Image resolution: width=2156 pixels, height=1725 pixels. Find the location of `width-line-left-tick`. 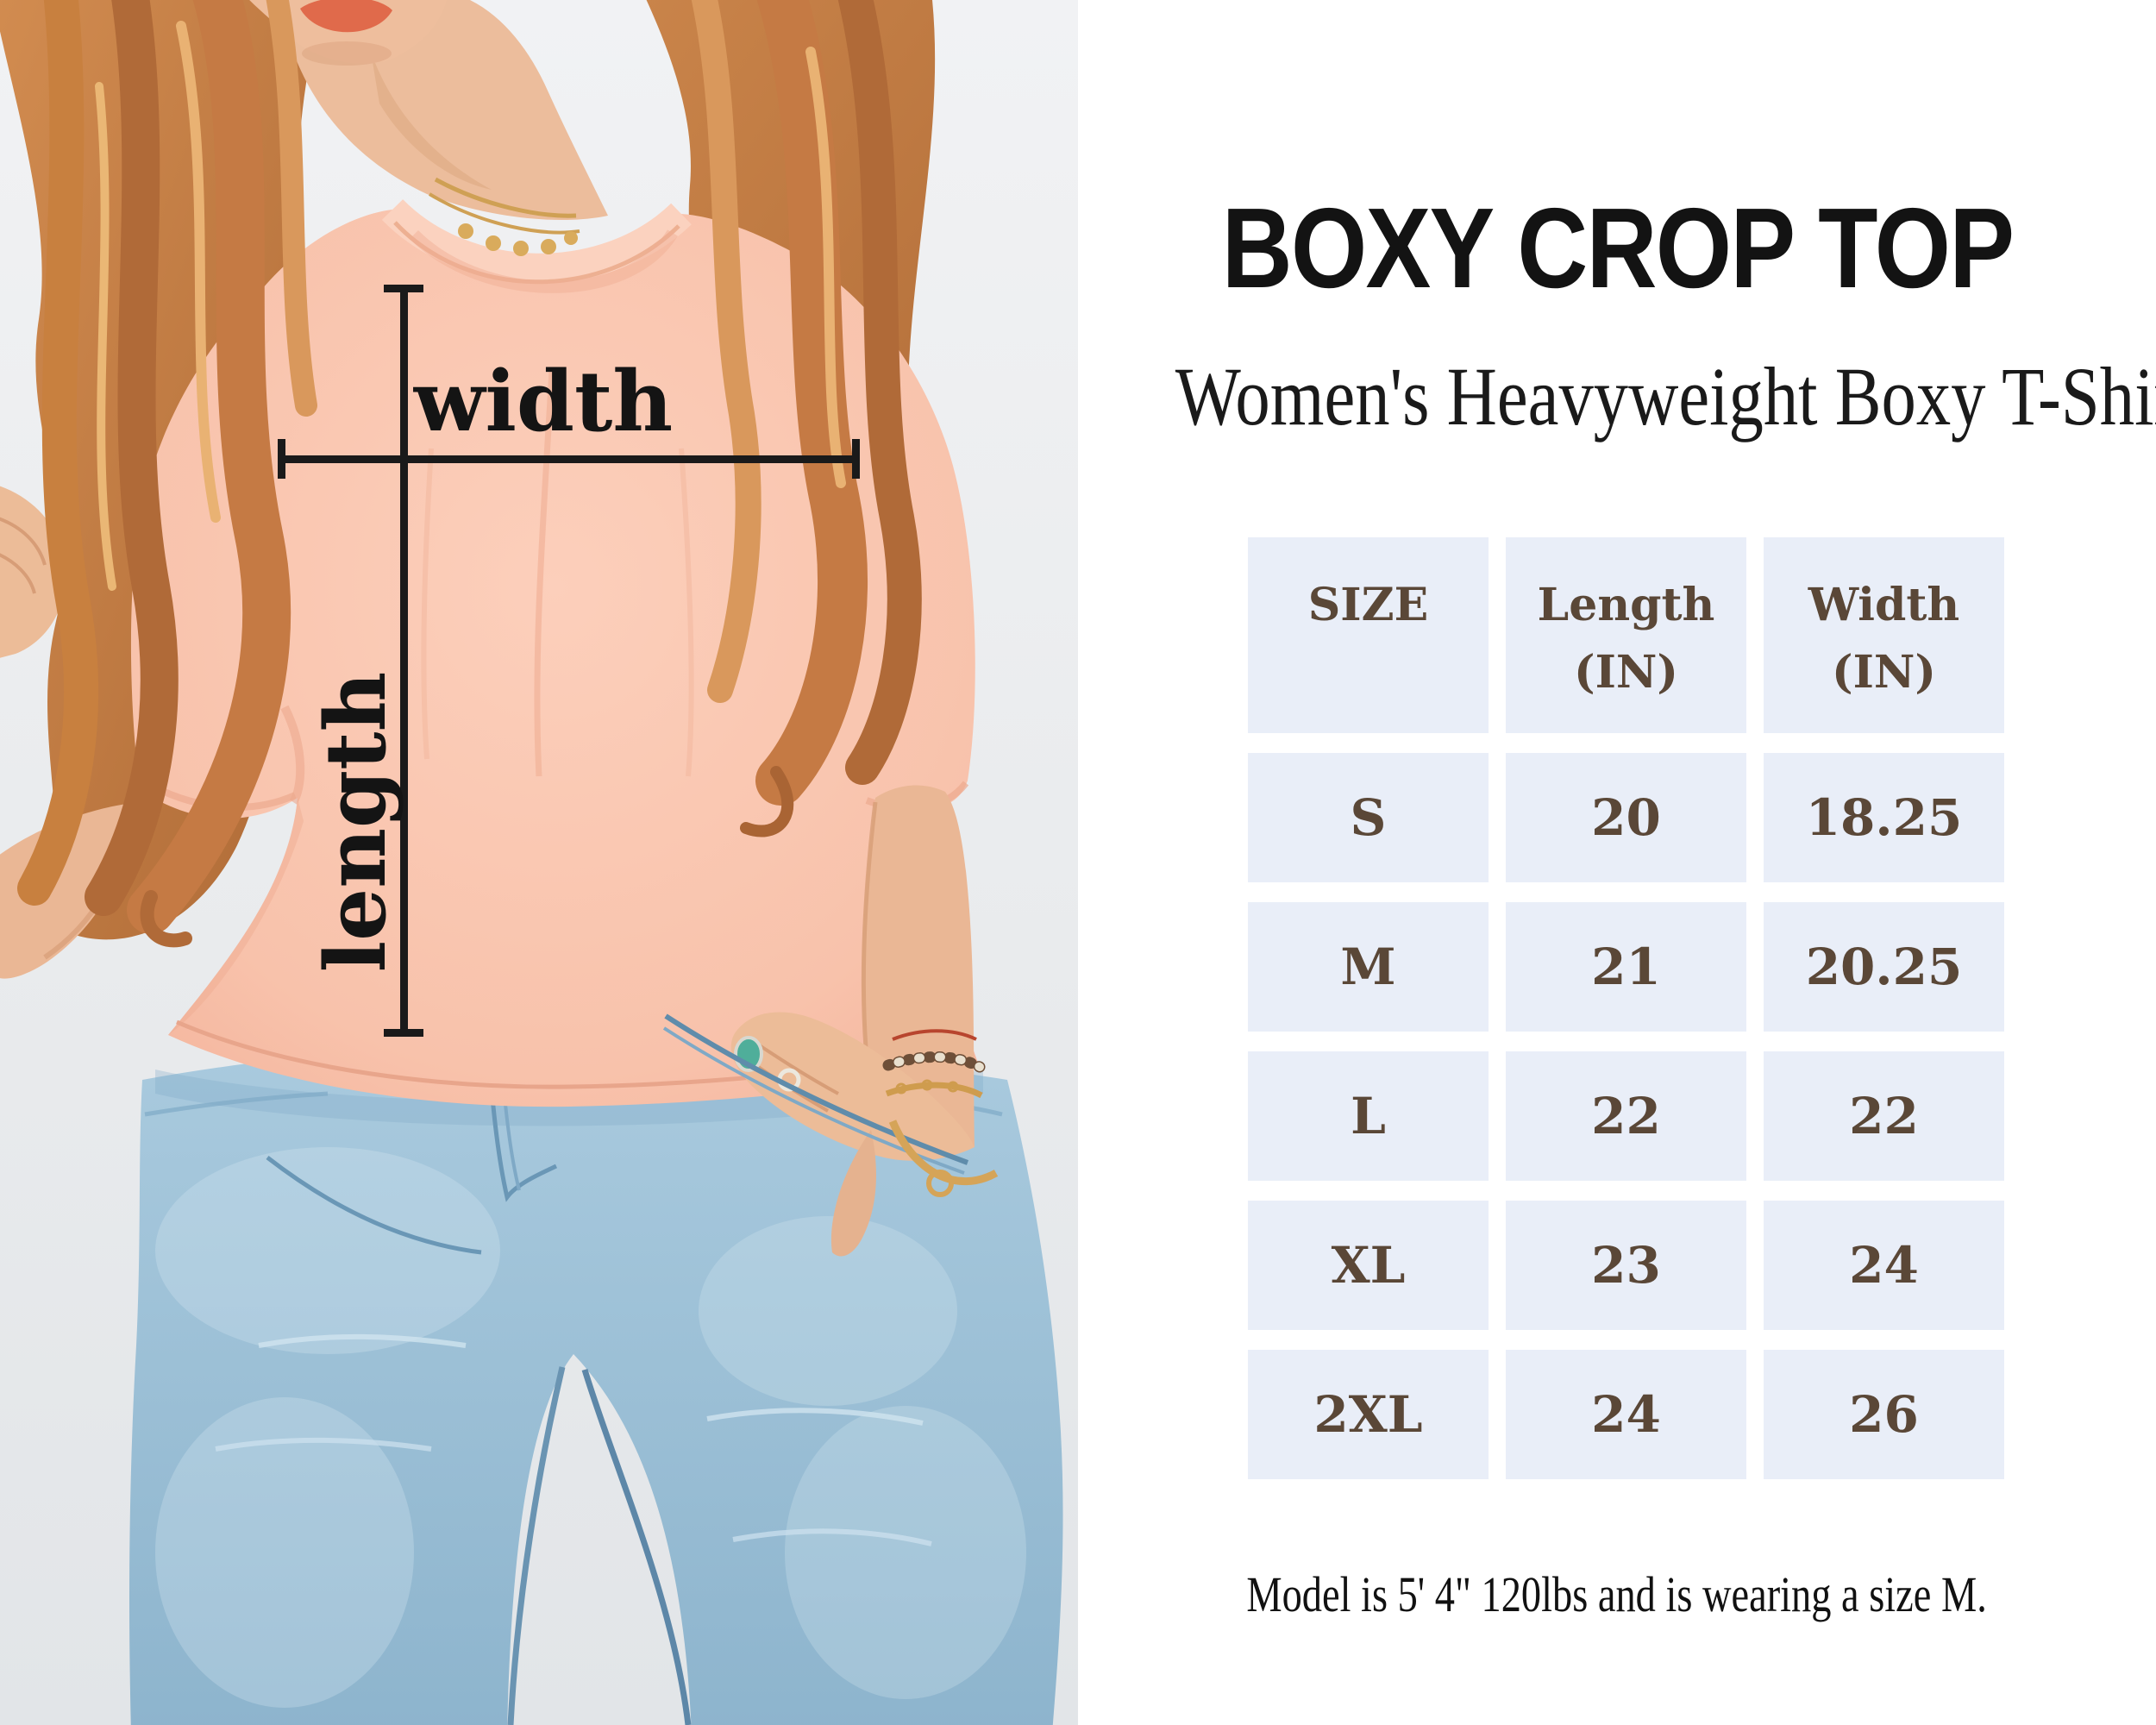

width-line-left-tick is located at coordinates (281, 459).